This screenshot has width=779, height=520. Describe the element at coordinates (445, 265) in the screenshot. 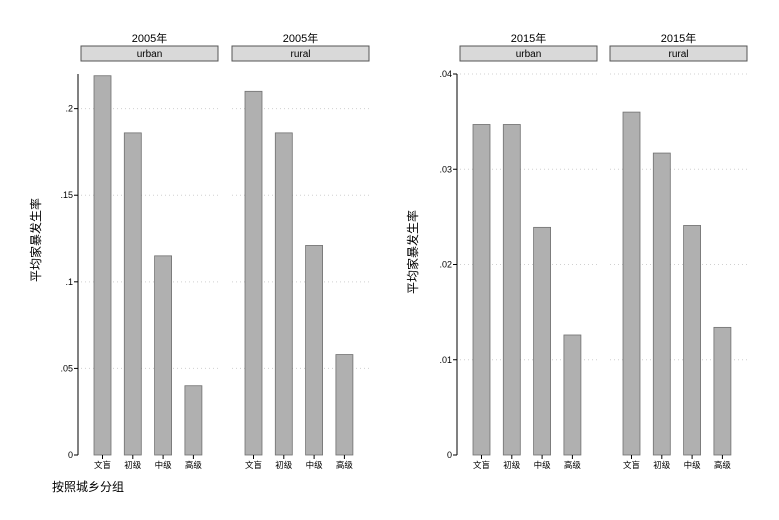

I see `y-tick-label: .02` at that location.